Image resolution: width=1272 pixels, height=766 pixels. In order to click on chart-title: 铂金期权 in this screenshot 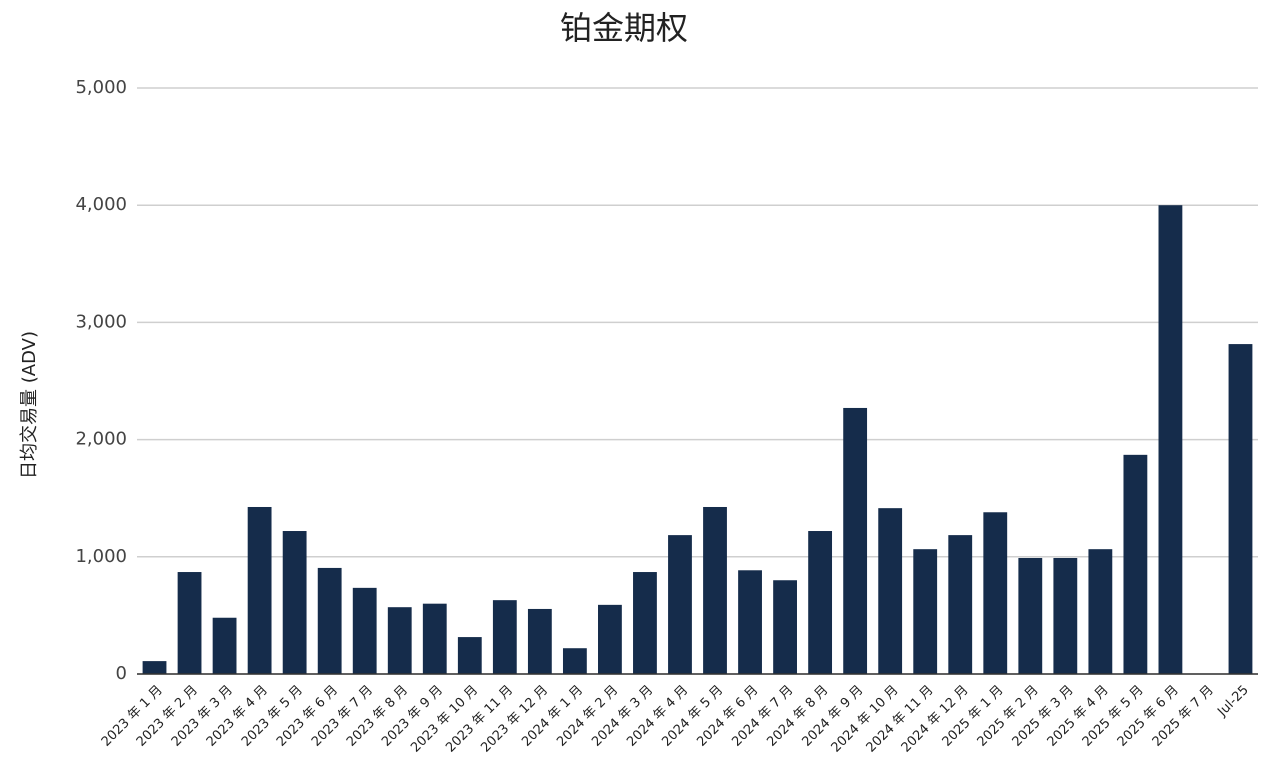, I will do `click(624, 28)`.